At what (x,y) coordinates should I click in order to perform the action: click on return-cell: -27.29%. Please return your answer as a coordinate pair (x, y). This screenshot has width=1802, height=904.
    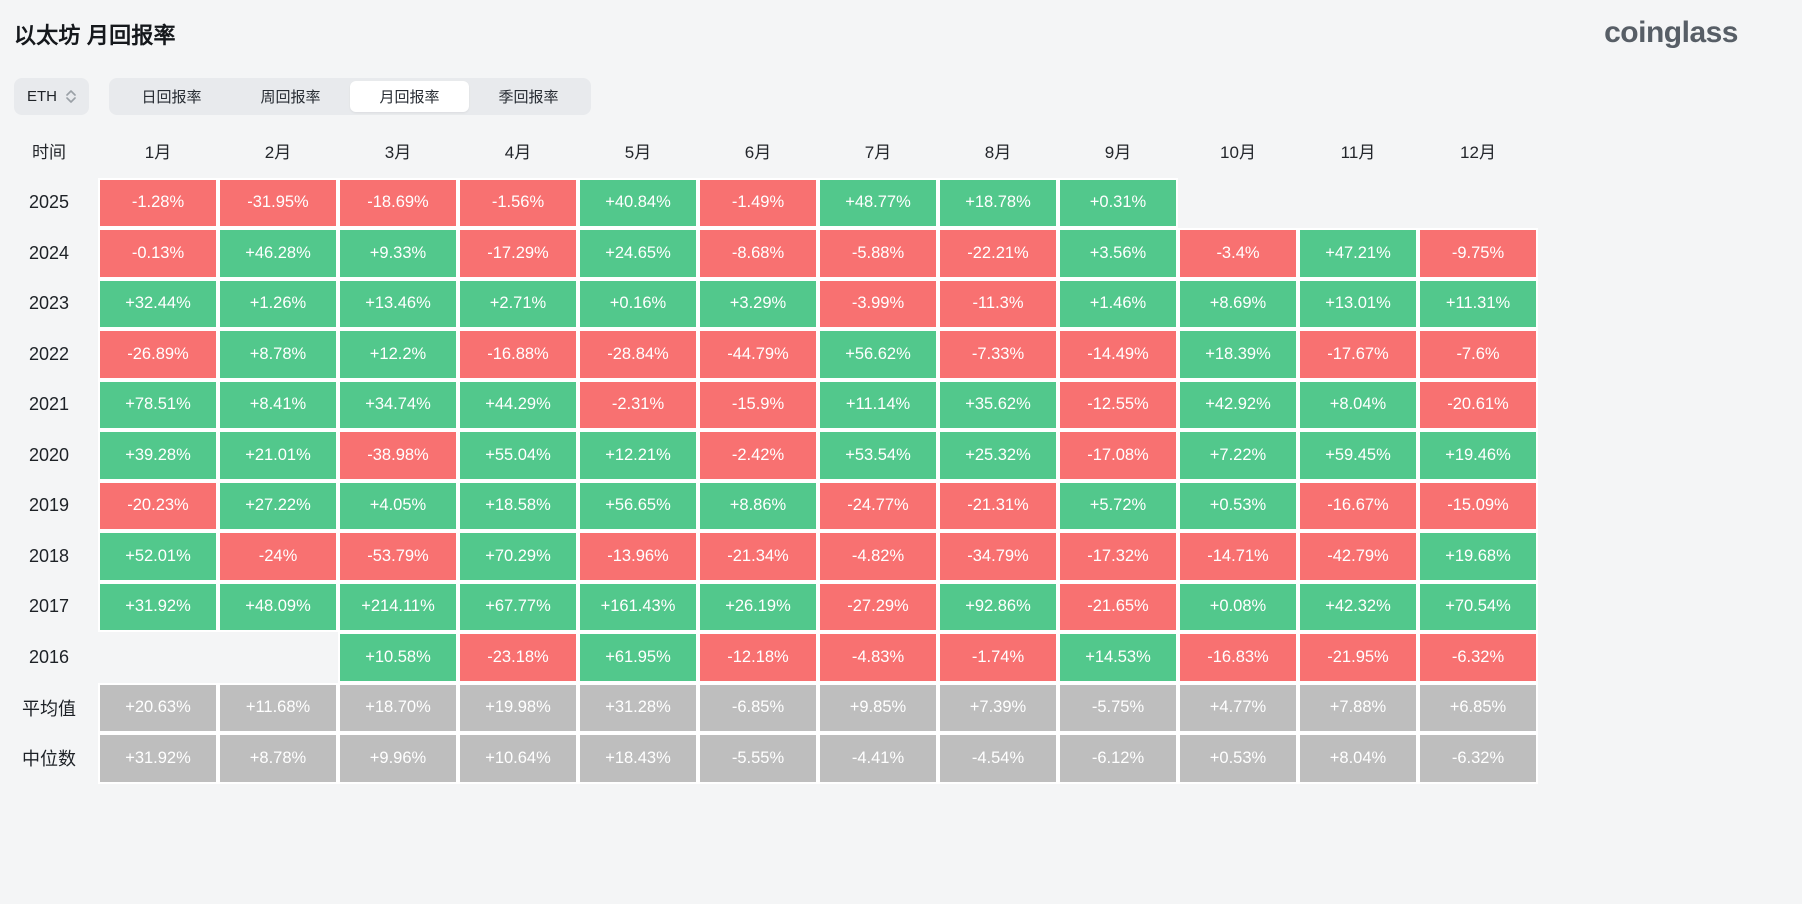
    Looking at the image, I should click on (878, 606).